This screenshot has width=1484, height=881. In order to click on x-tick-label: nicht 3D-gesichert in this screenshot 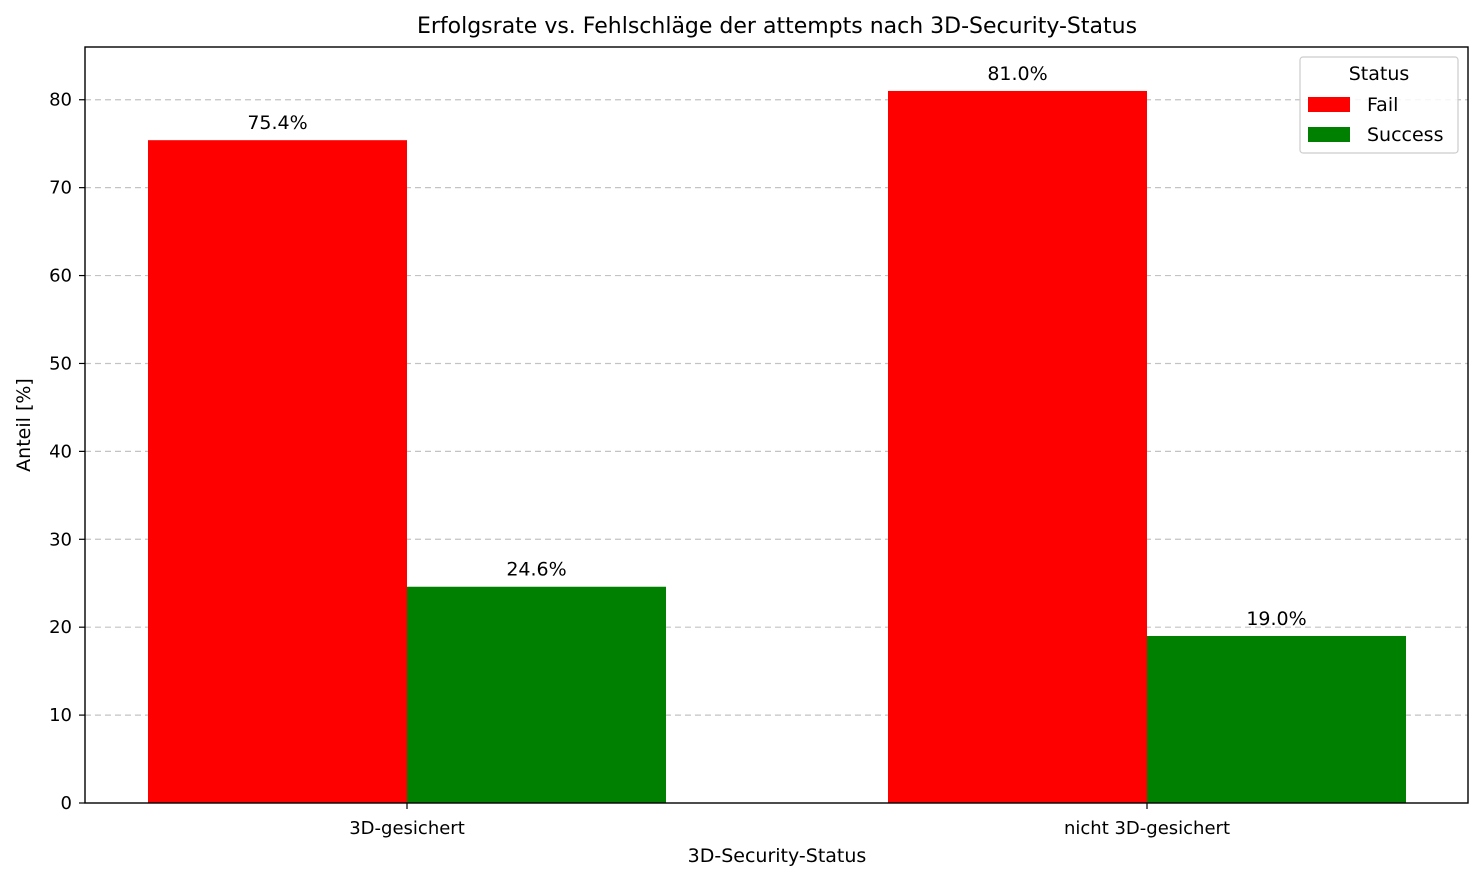, I will do `click(1147, 828)`.